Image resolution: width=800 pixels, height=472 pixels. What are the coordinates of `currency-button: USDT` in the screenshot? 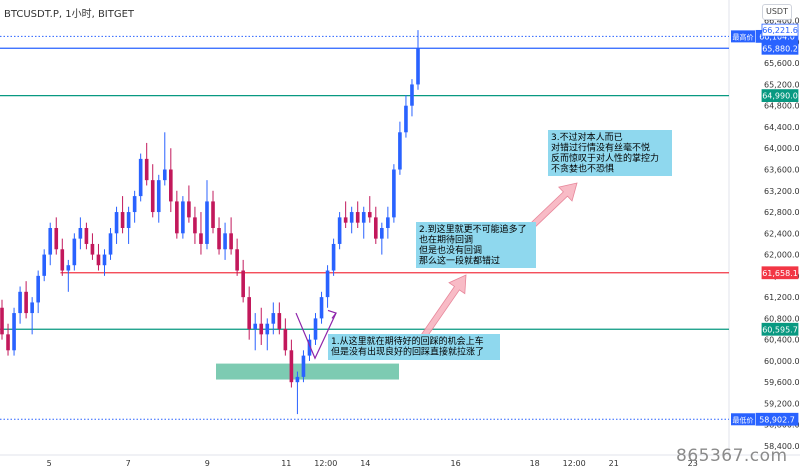 It's located at (777, 12).